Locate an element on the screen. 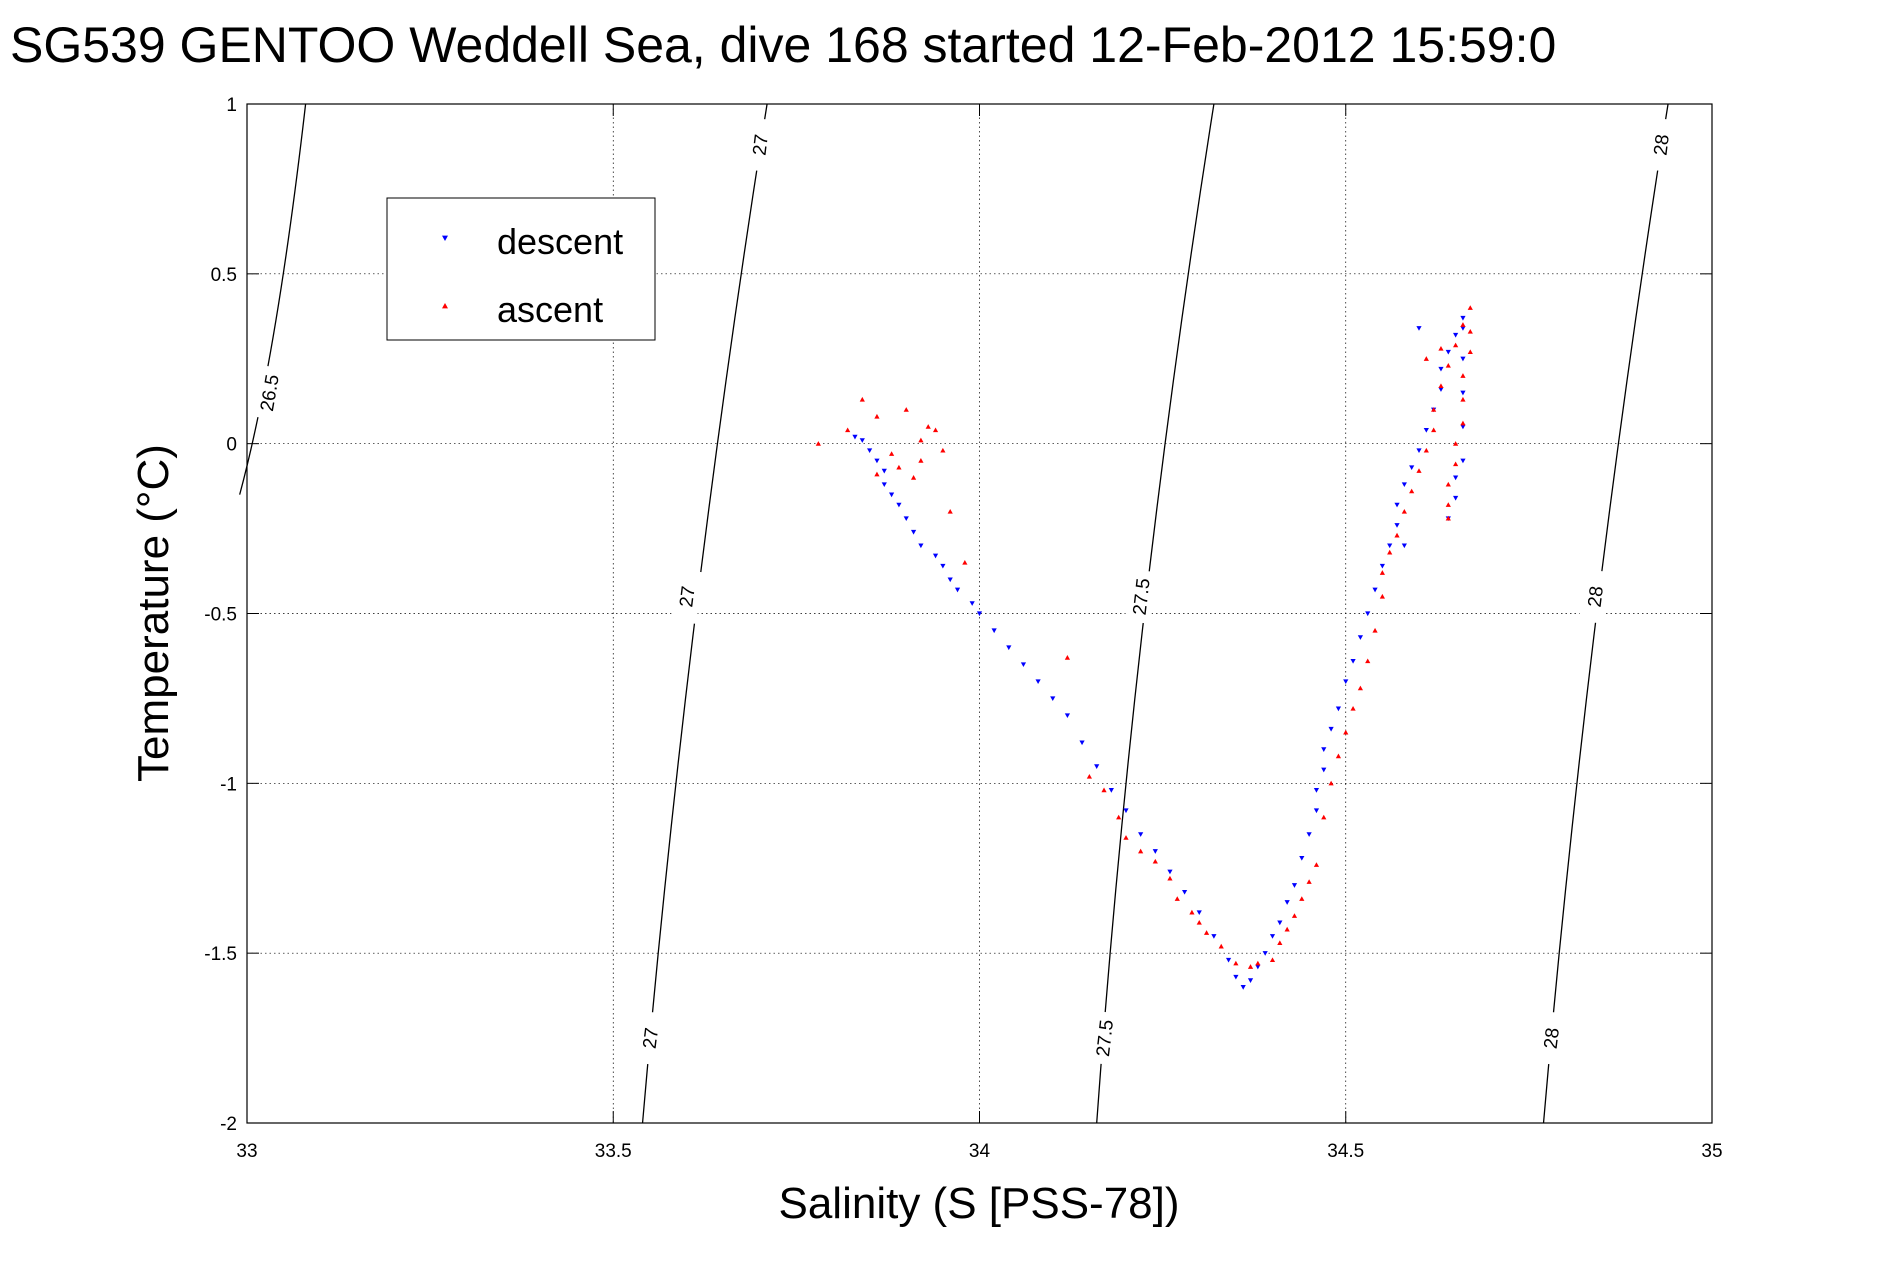 The width and height of the screenshot is (1891, 1262). contour-label-28-2: 28 is located at coordinates (1662, 145).